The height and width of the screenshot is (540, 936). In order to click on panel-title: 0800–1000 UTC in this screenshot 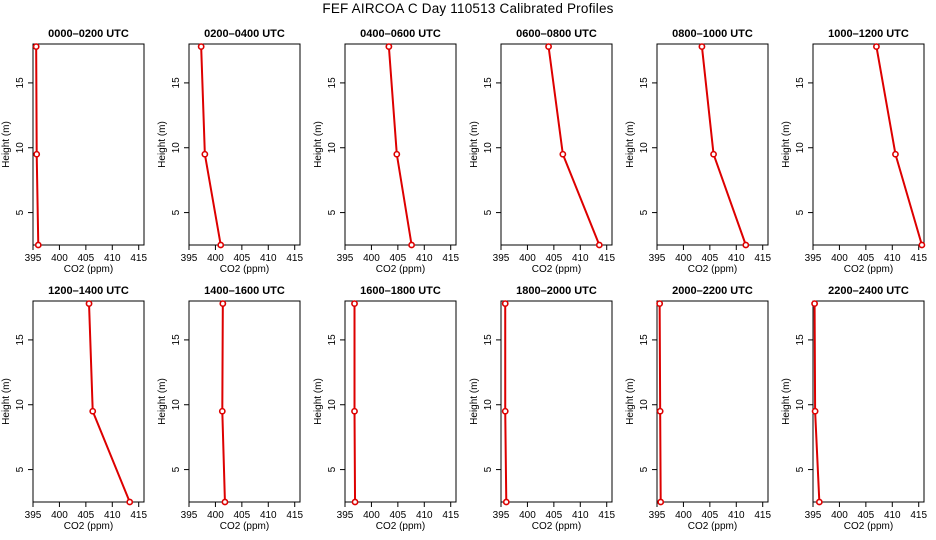, I will do `click(712, 34)`.